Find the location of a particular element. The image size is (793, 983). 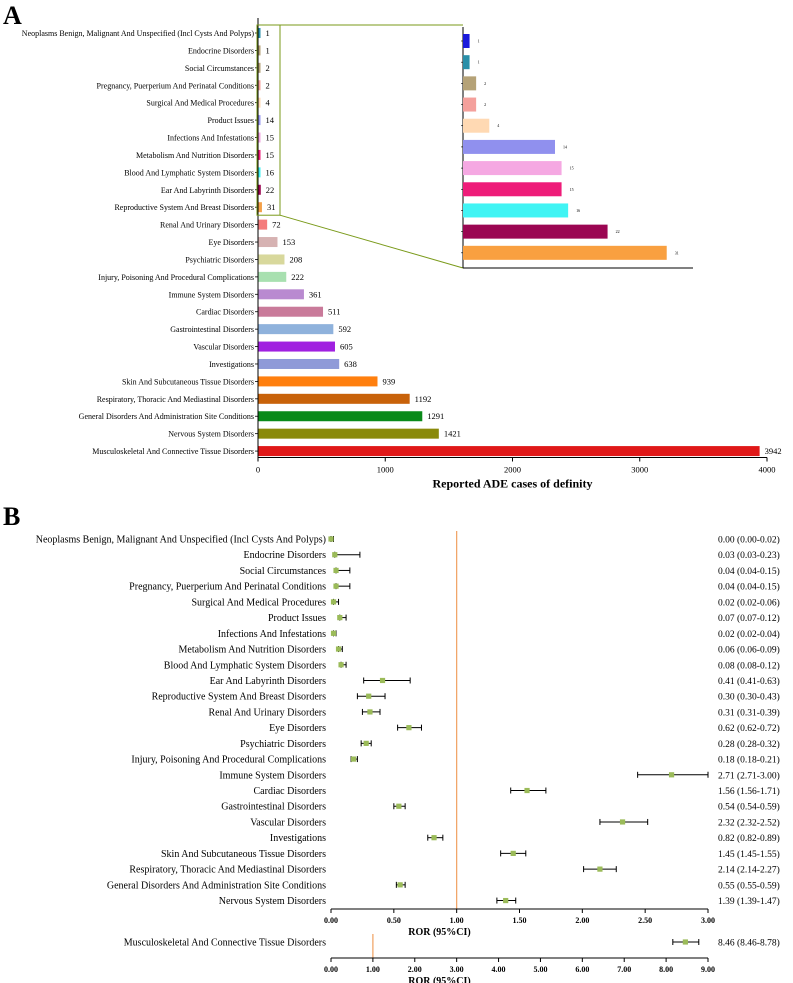

inset-bar-value-label: 31 is located at coordinates (677, 252).